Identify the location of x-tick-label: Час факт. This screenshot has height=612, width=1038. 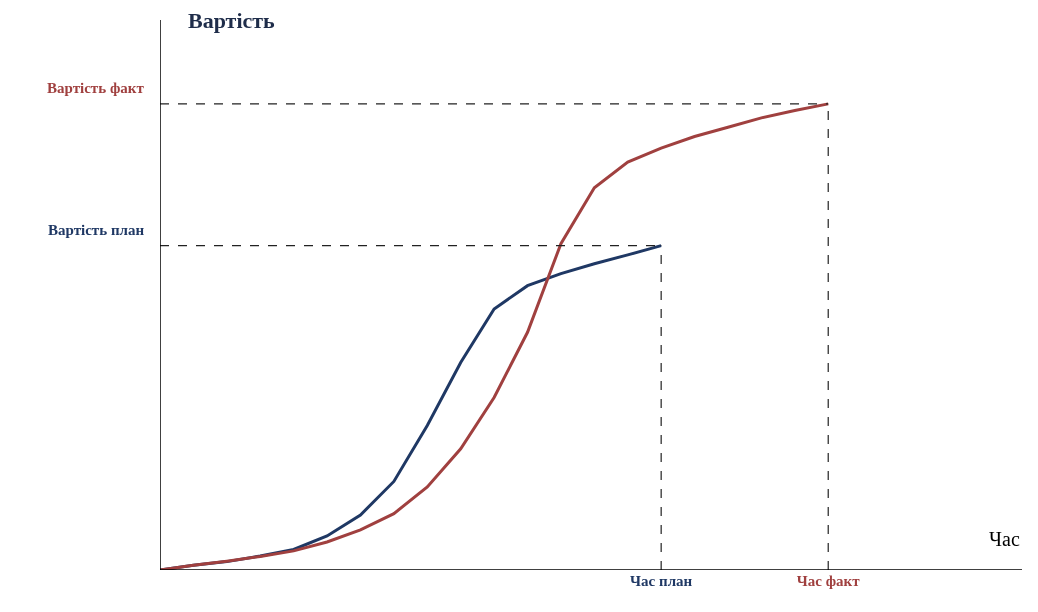
(828, 581).